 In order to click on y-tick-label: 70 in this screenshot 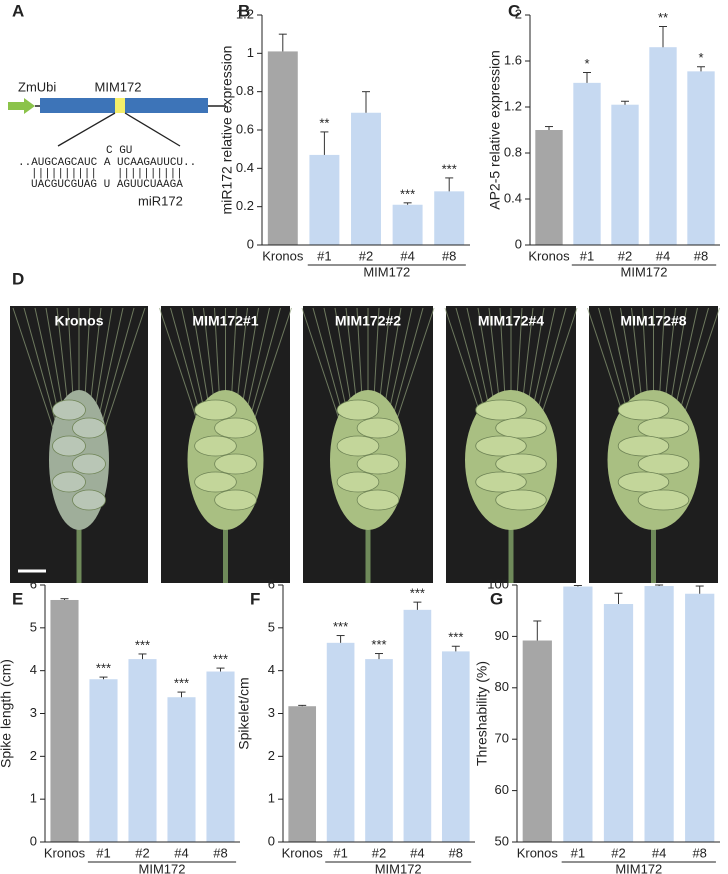, I will do `click(502, 738)`.